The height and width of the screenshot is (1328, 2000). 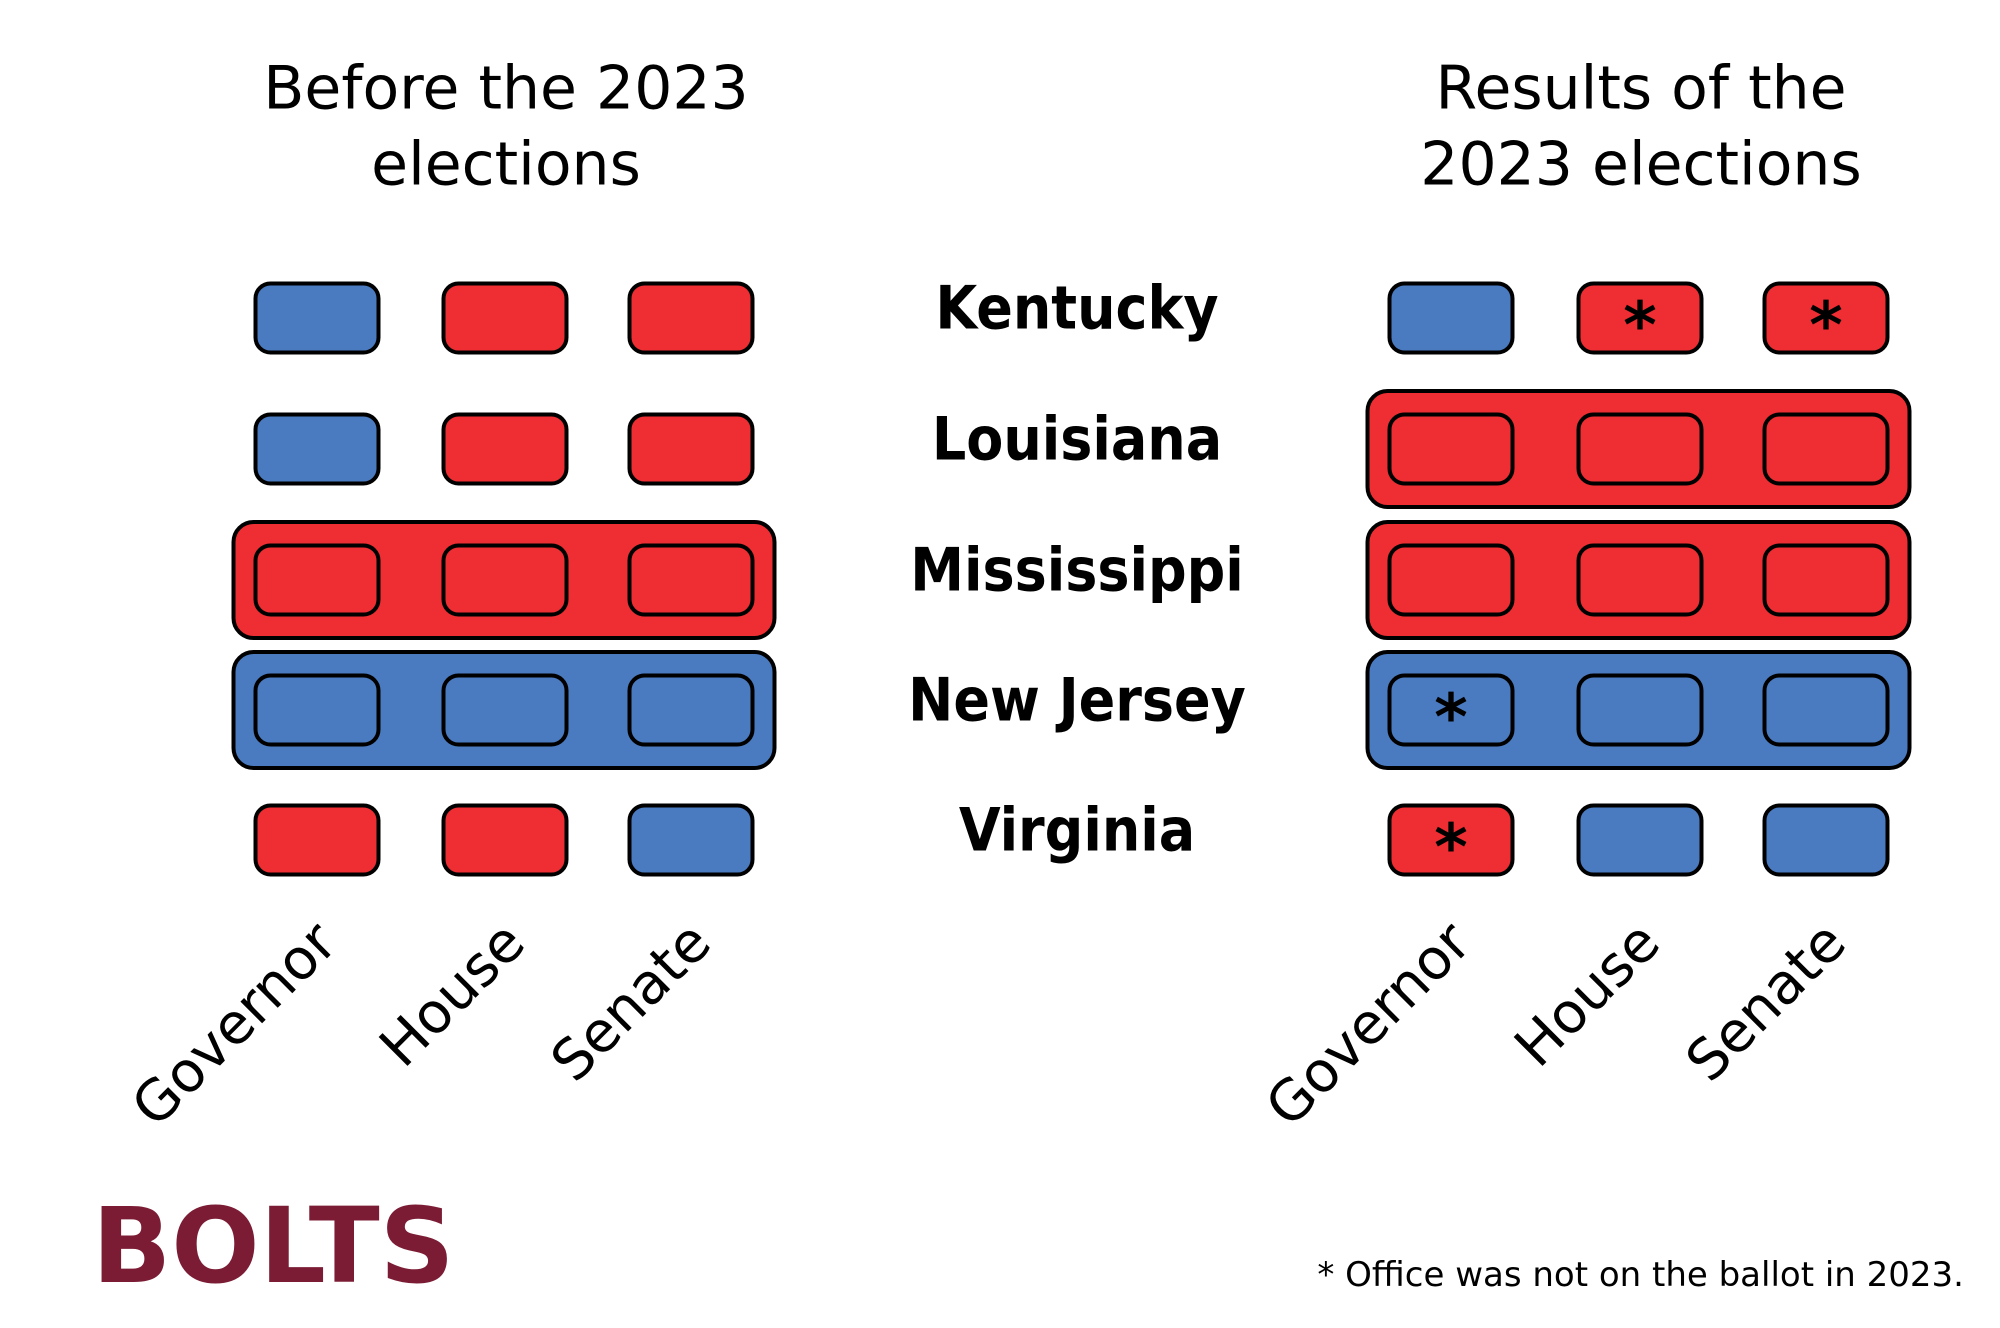 I want to click on state-label: Louisiana, so click(x=1077, y=440).